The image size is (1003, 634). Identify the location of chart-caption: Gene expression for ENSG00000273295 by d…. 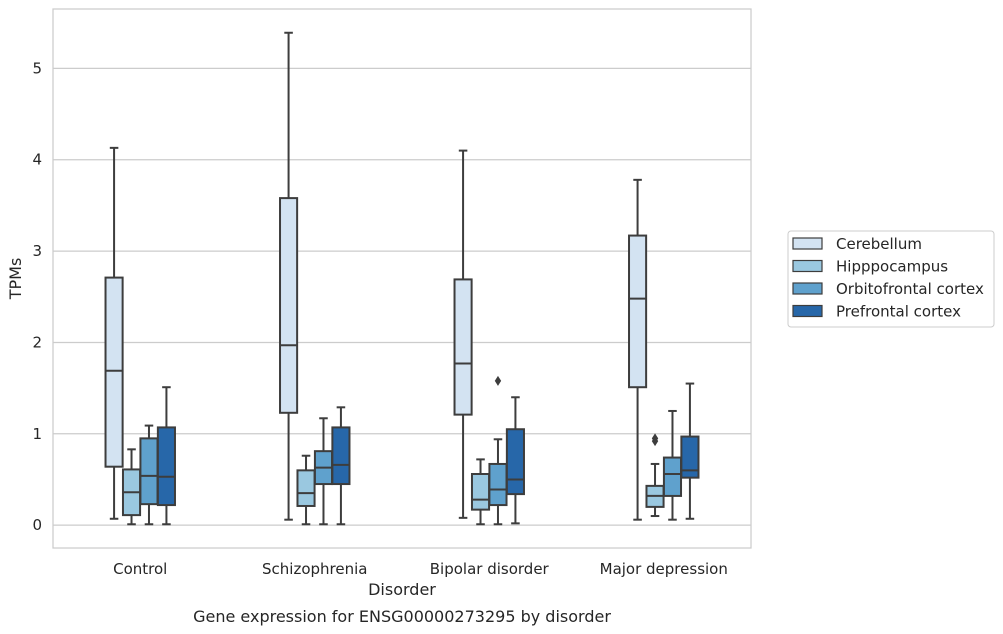
(402, 616).